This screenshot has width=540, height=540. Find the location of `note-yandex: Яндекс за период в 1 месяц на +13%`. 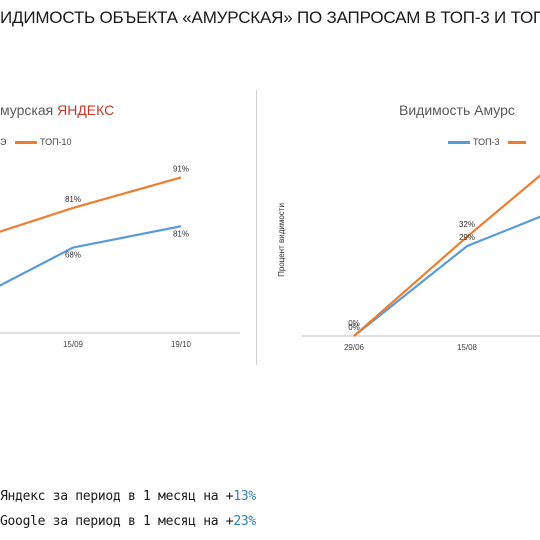

note-yandex: Яндекс за период в 1 месяц на +13% is located at coordinates (128, 496).